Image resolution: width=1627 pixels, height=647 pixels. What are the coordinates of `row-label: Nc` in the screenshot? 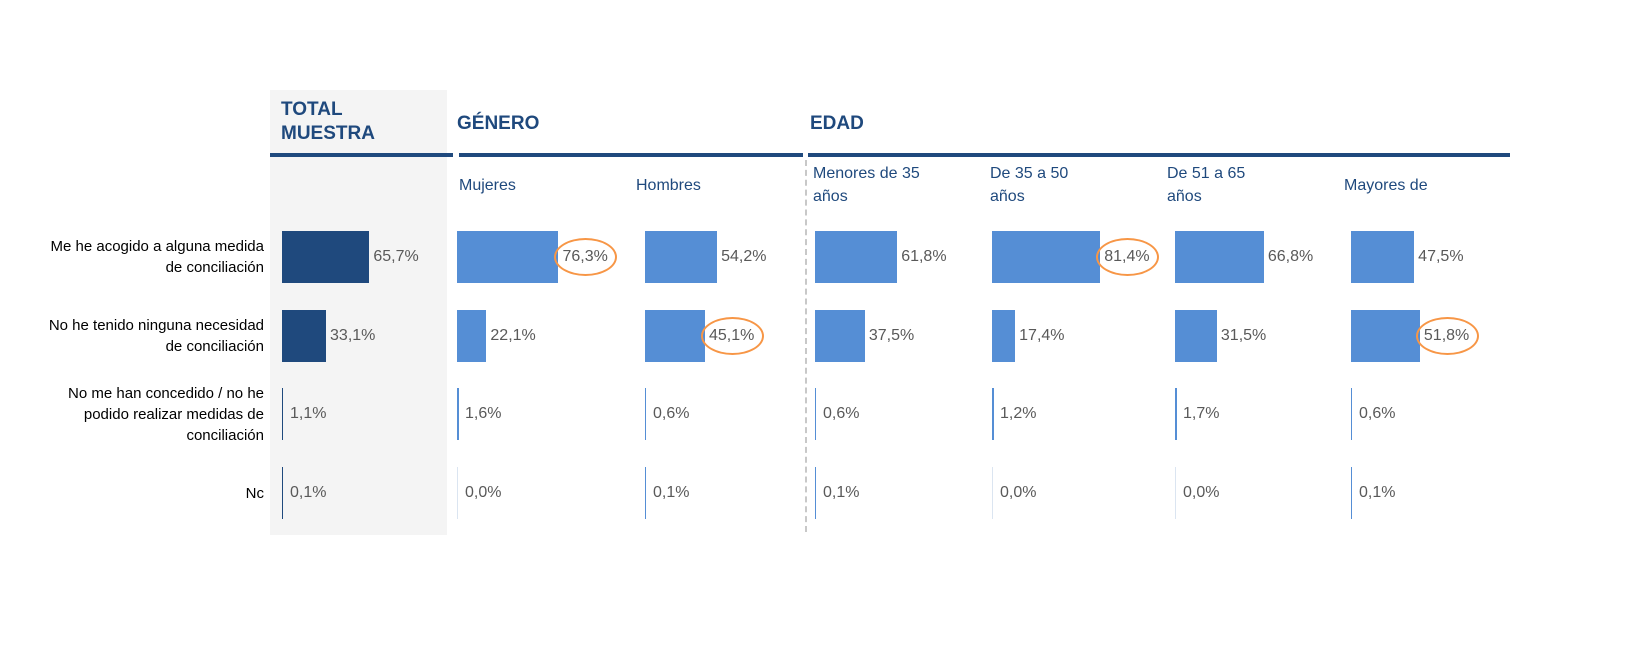 It's located at (254, 493).